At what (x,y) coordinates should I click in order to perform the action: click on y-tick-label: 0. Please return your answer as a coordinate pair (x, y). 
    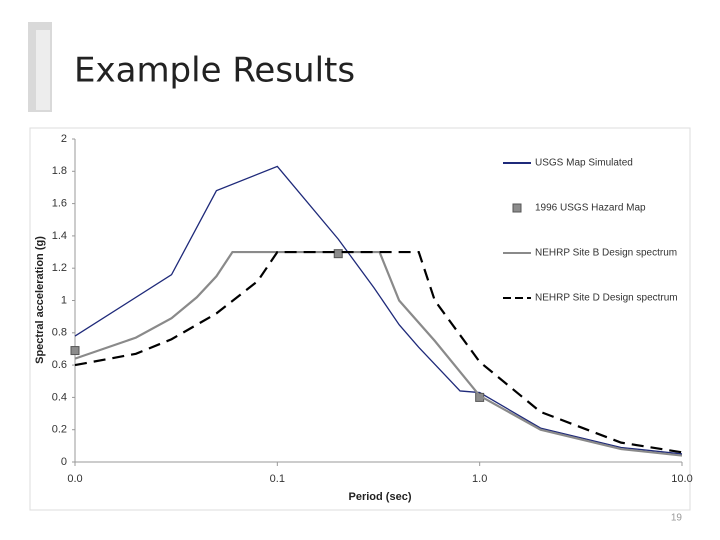
    Looking at the image, I should click on (64, 462).